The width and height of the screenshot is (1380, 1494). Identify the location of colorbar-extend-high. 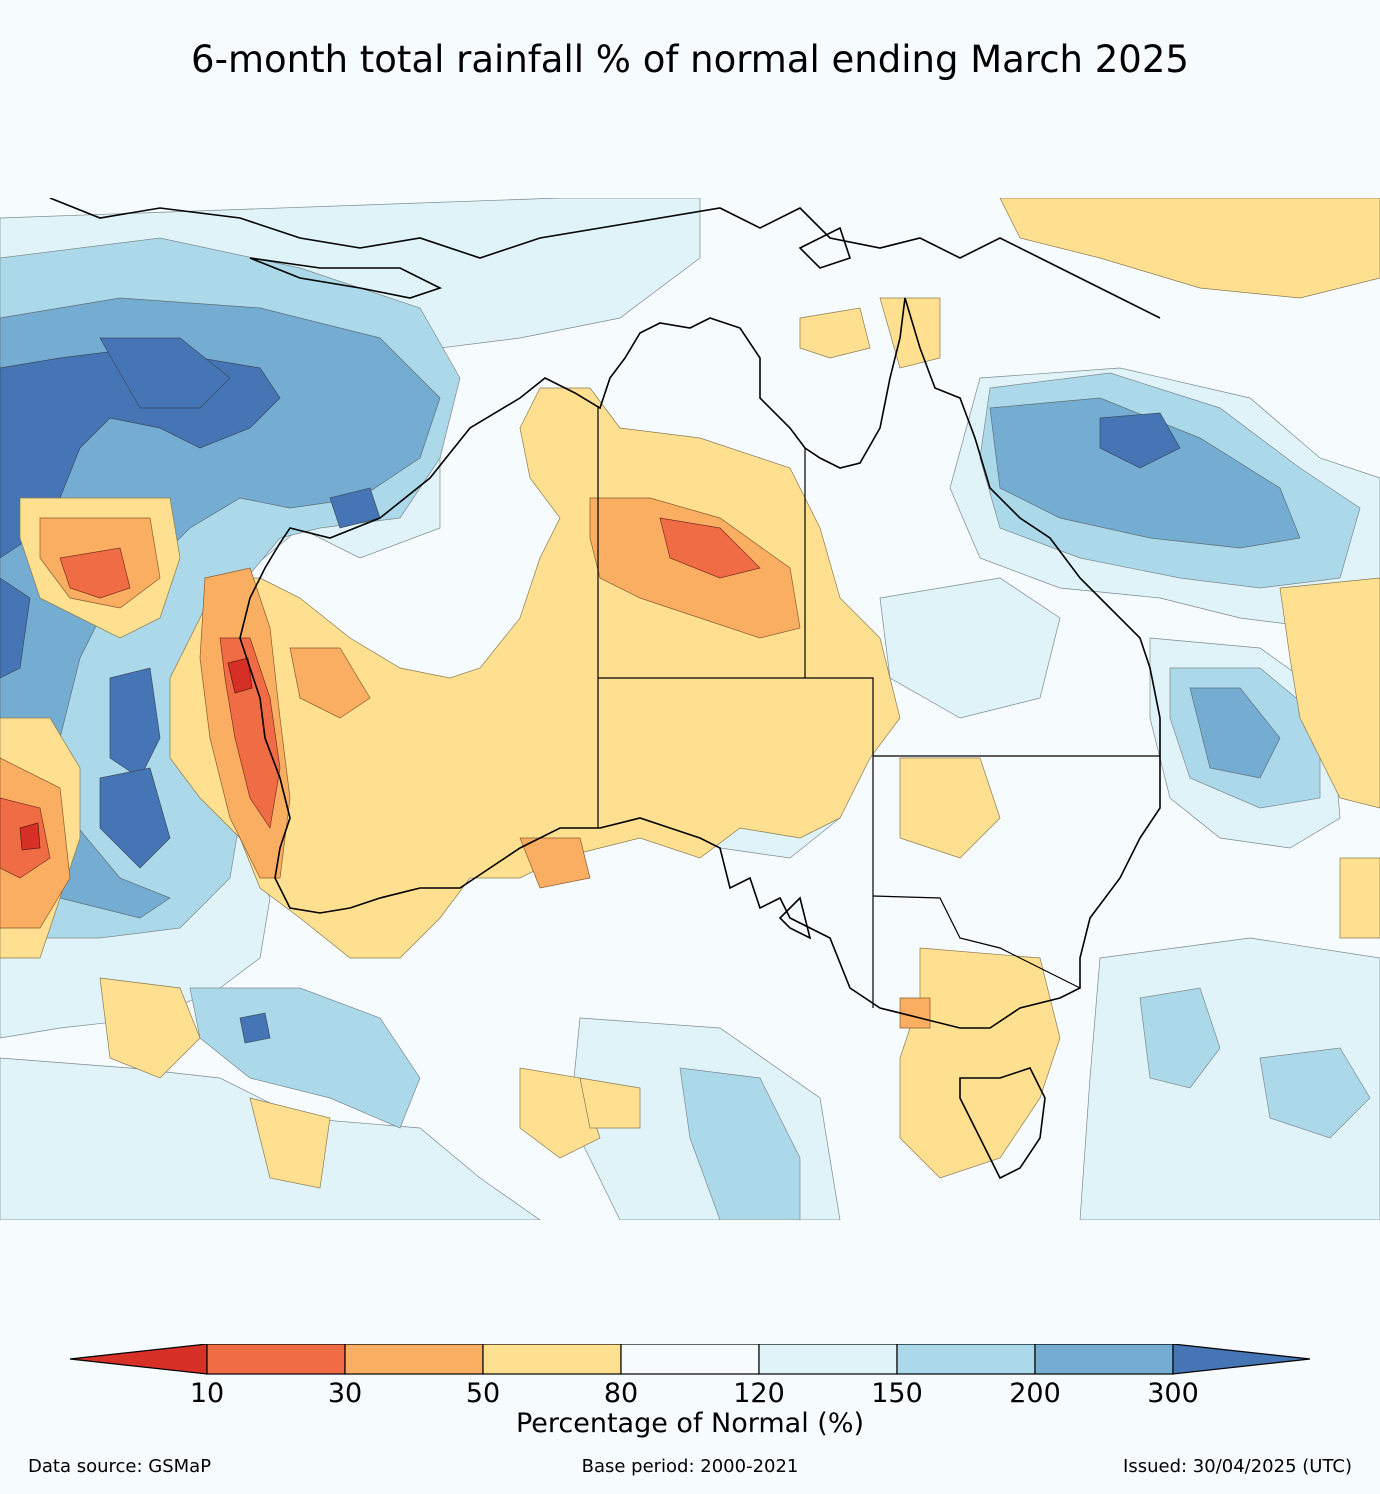
(1241, 1359).